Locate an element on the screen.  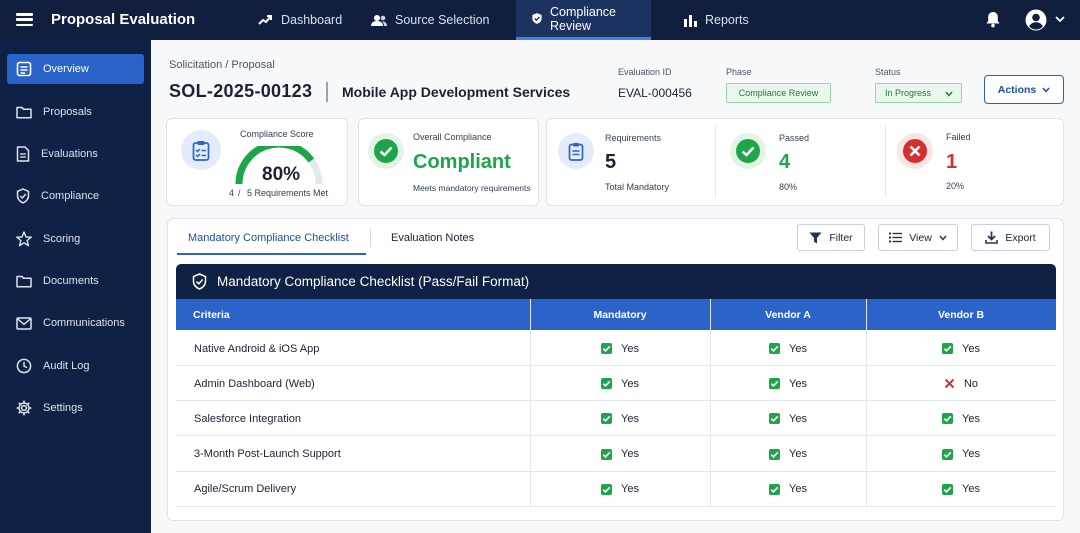
sidebar-item-settings: Settings is located at coordinates (75, 408).